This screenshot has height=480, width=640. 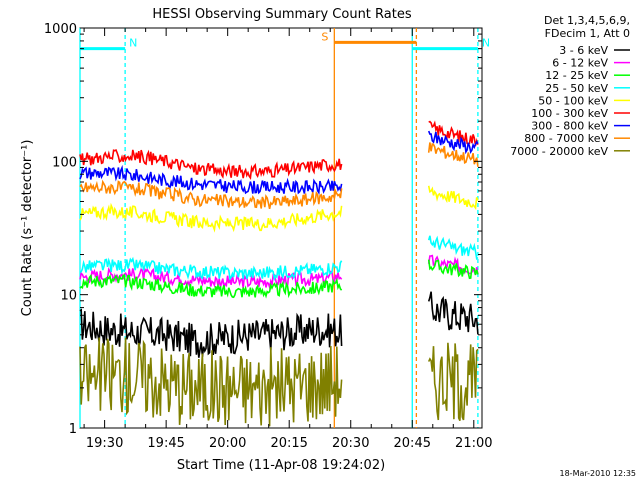 What do you see at coordinates (576, 75) in the screenshot?
I see `legend-label: 12 - 25 keV` at bounding box center [576, 75].